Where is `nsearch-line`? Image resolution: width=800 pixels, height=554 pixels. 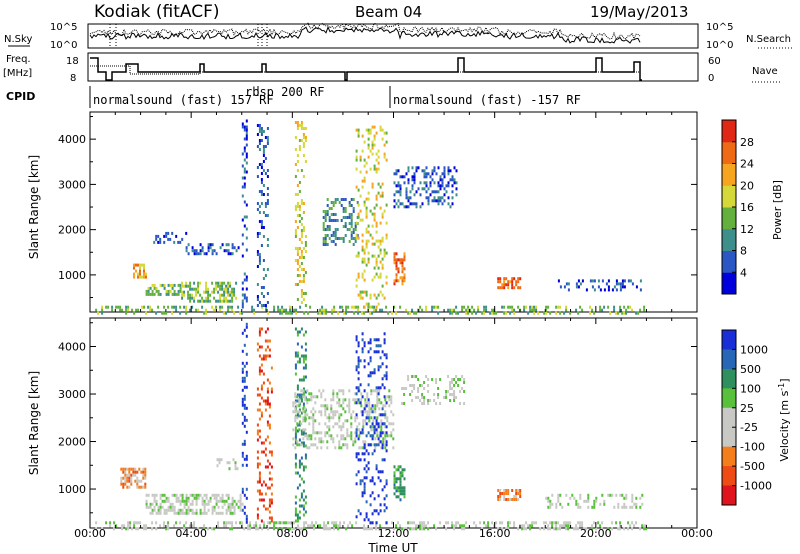
nsearch-line is located at coordinates (365, 31).